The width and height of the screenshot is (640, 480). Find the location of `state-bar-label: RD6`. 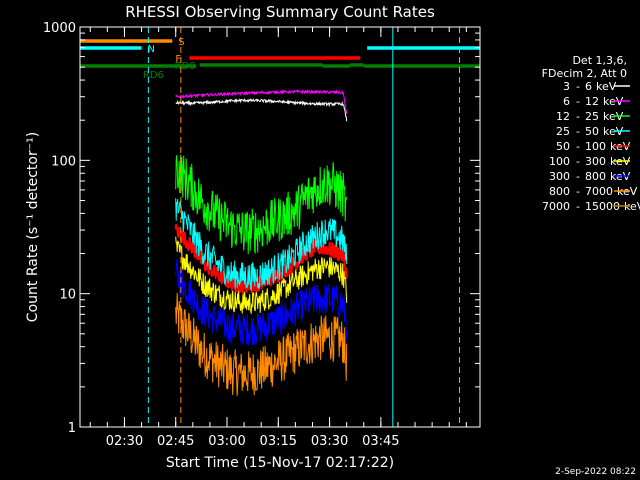

state-bar-label: RD6 is located at coordinates (153, 75).